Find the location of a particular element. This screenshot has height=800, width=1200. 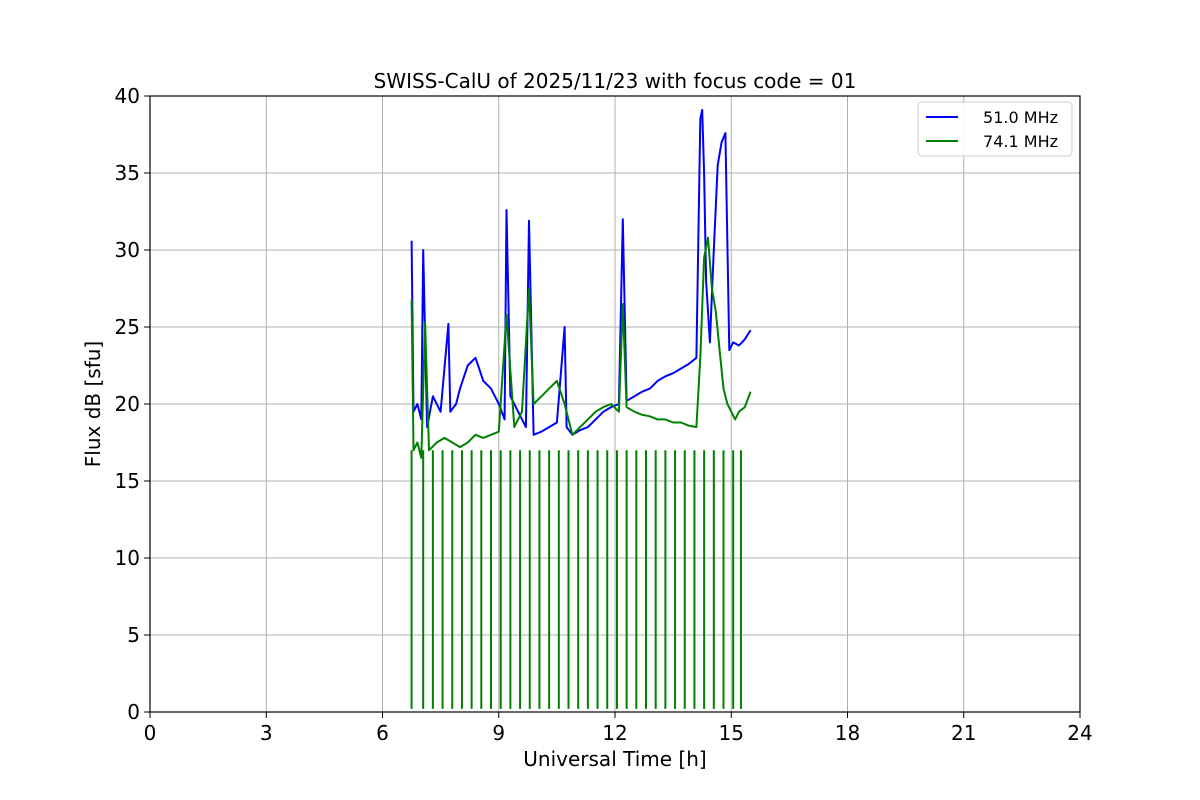

y-tick-label: 40 is located at coordinates (127, 96).